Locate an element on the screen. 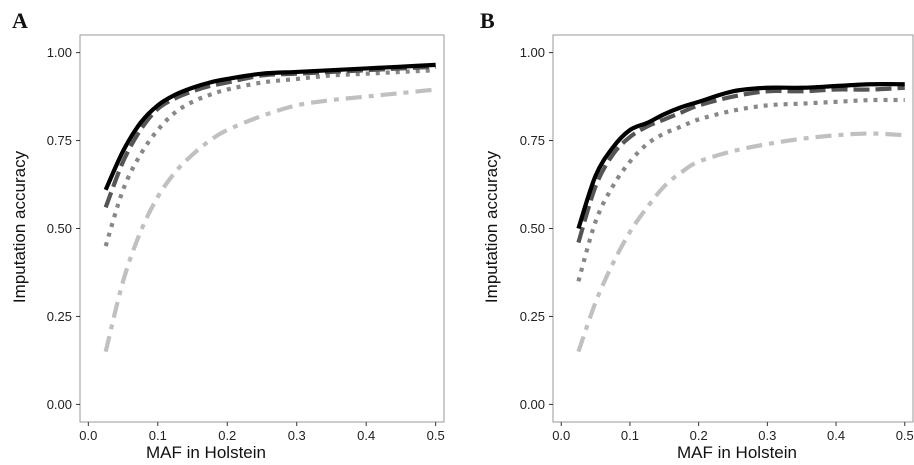 This screenshot has width=914, height=465. panel-b-series-dotted-line is located at coordinates (740, 189).